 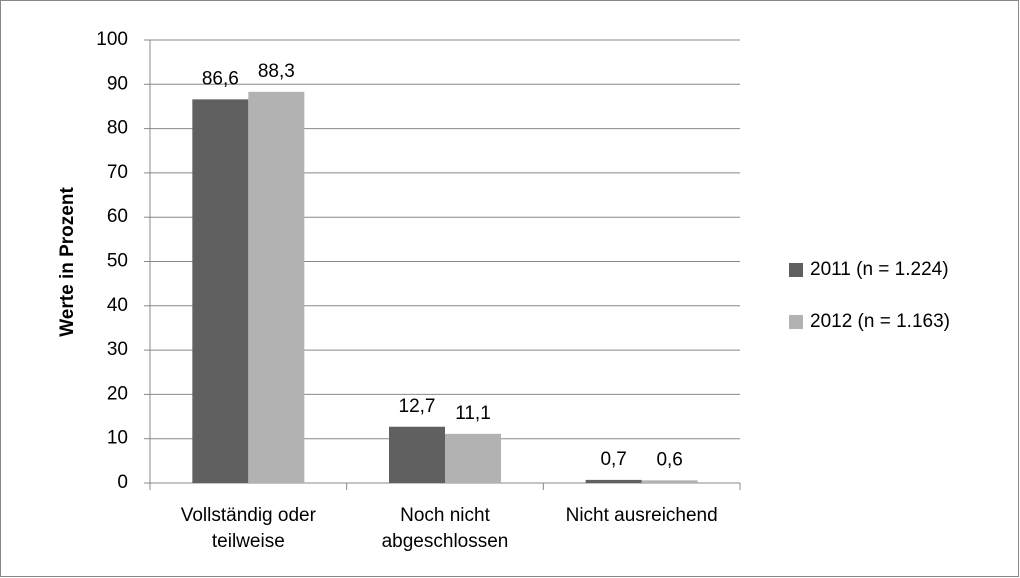 I want to click on y-tick-label: 40, so click(x=117, y=305).